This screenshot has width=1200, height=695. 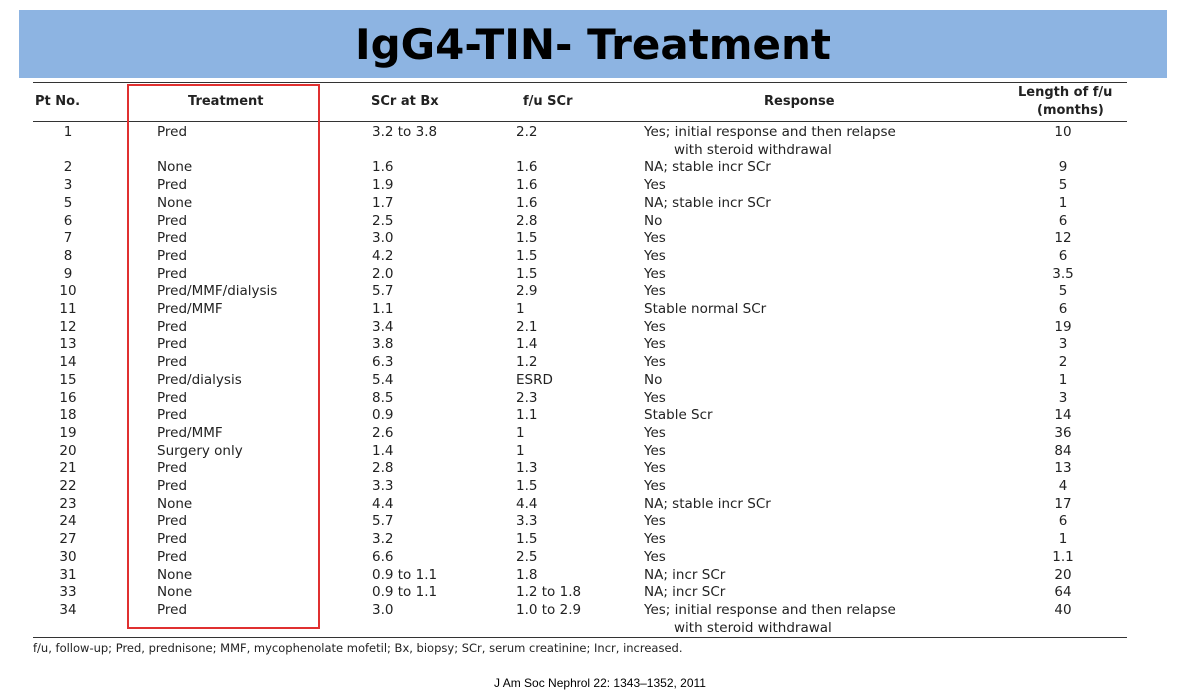 I want to click on cell-pt-no: 7, so click(x=68, y=238).